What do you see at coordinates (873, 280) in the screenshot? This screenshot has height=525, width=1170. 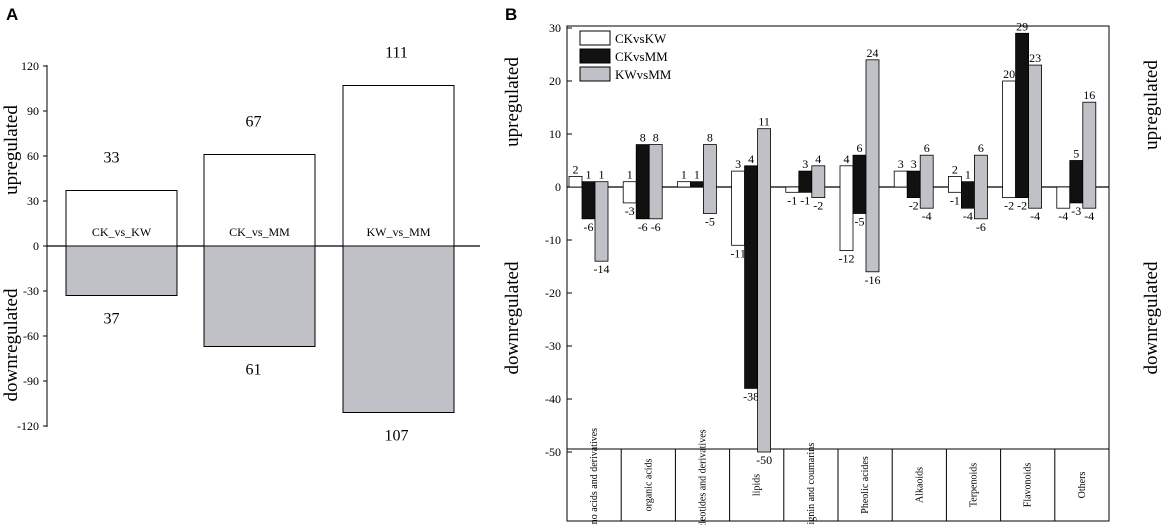 I see `chart-b-down-label: -16` at bounding box center [873, 280].